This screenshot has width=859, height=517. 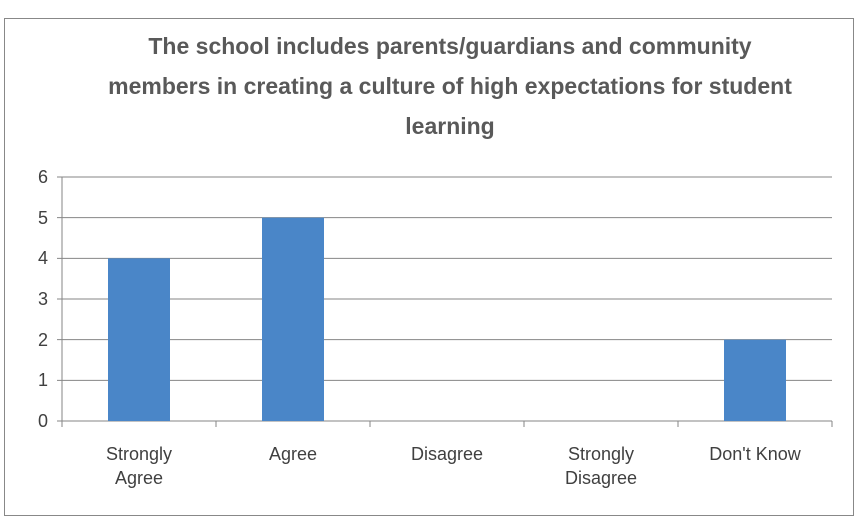 What do you see at coordinates (42, 258) in the screenshot?
I see `y-tick-label: 4` at bounding box center [42, 258].